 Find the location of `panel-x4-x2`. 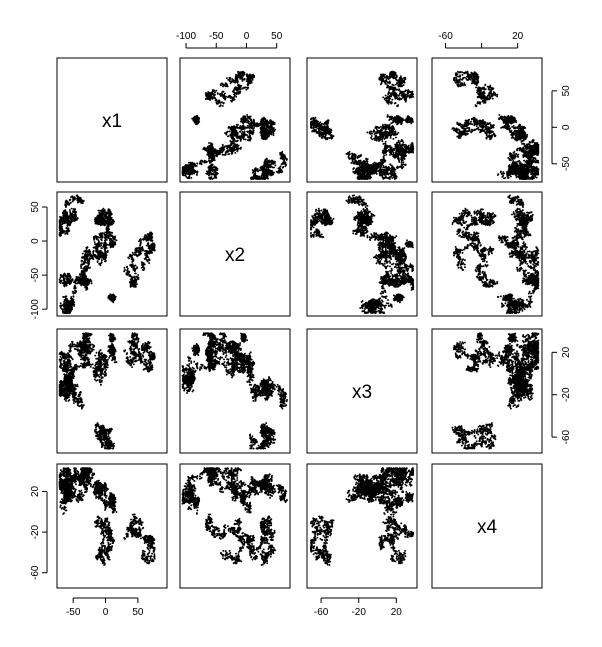

panel-x4-x2 is located at coordinates (235, 526).